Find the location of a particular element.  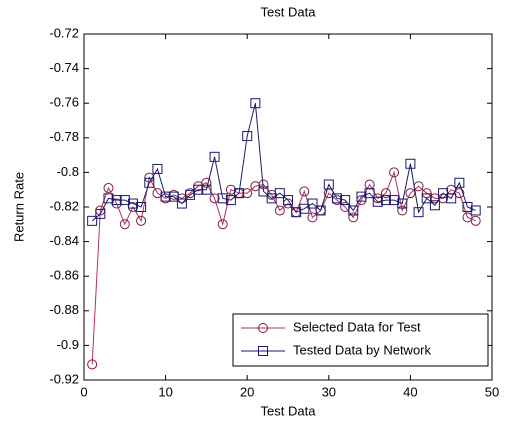

y-tick-label: -0.92 is located at coordinates (64, 378).